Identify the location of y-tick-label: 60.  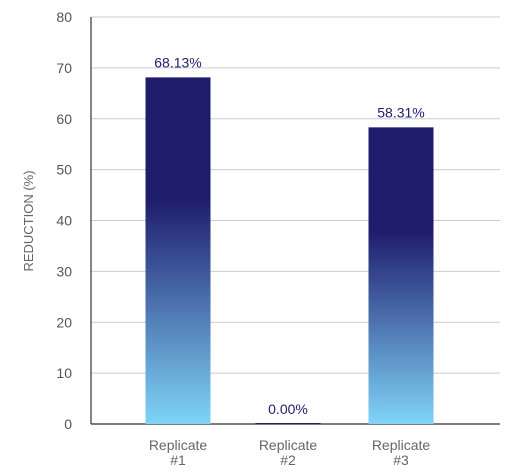
(64, 119).